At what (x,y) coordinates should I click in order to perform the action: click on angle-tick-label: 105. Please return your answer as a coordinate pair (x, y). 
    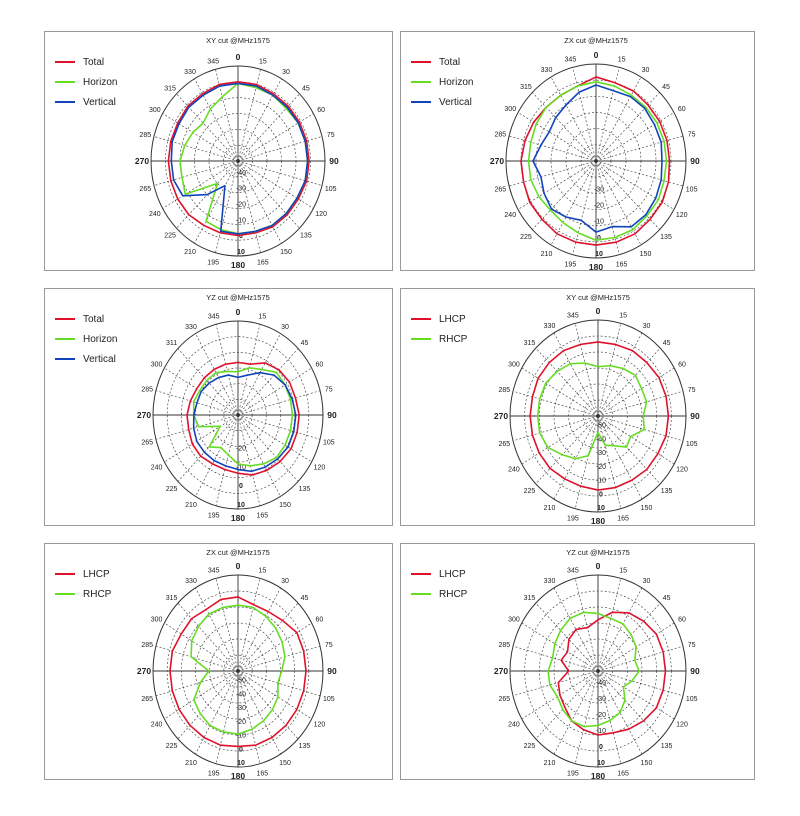
    Looking at the image, I should click on (329, 699).